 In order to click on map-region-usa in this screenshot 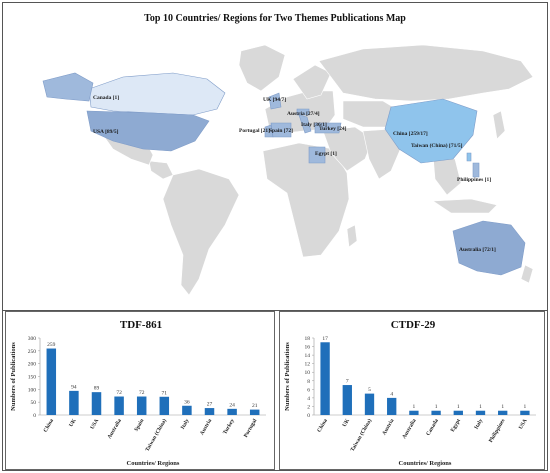, I will do `click(148, 131)`.